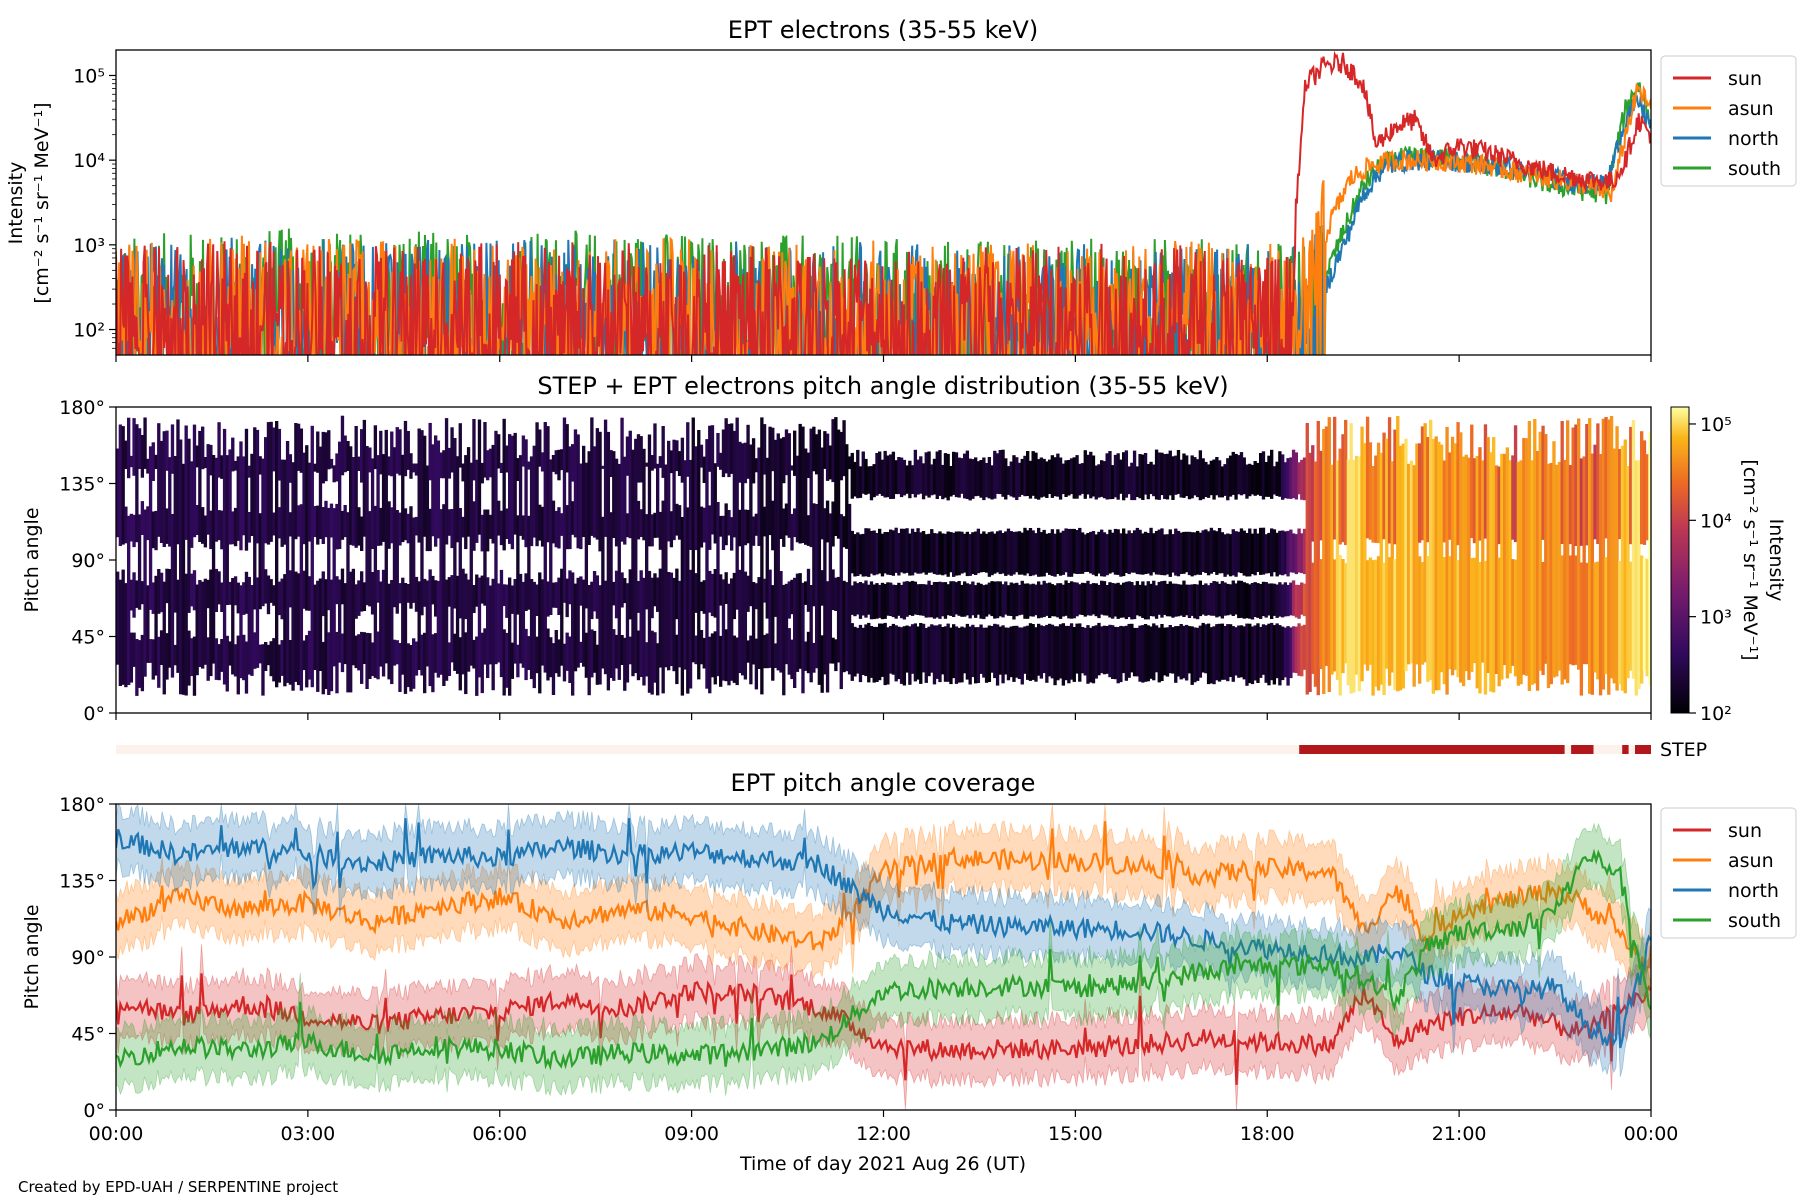 The height and width of the screenshot is (1200, 1800). I want to click on panel1-xaxis-ticks, so click(883, 358).